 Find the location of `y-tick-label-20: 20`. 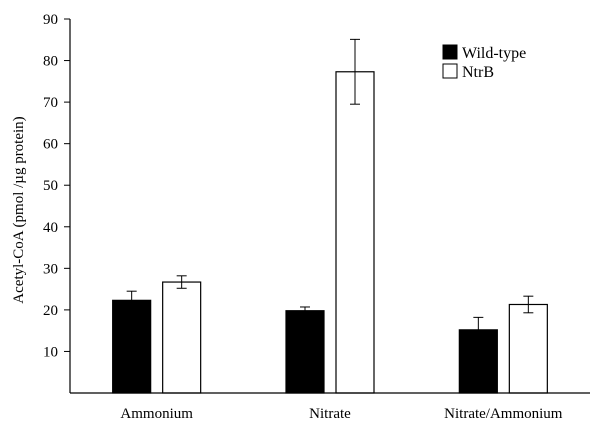

y-tick-label-20: 20 is located at coordinates (50, 311).